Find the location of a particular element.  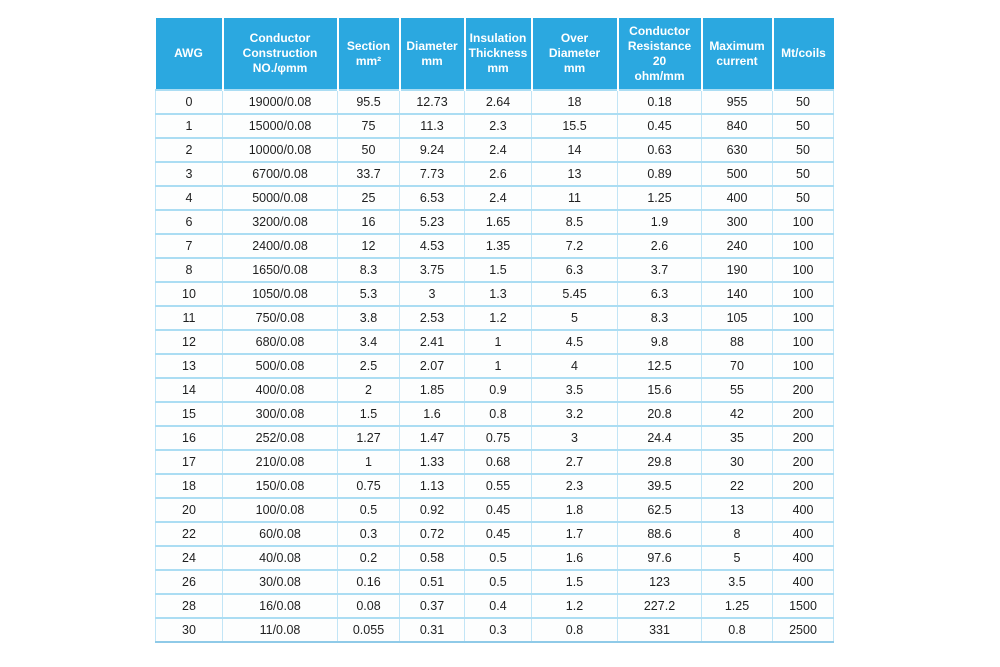

table-cell: 1500 is located at coordinates (803, 605).